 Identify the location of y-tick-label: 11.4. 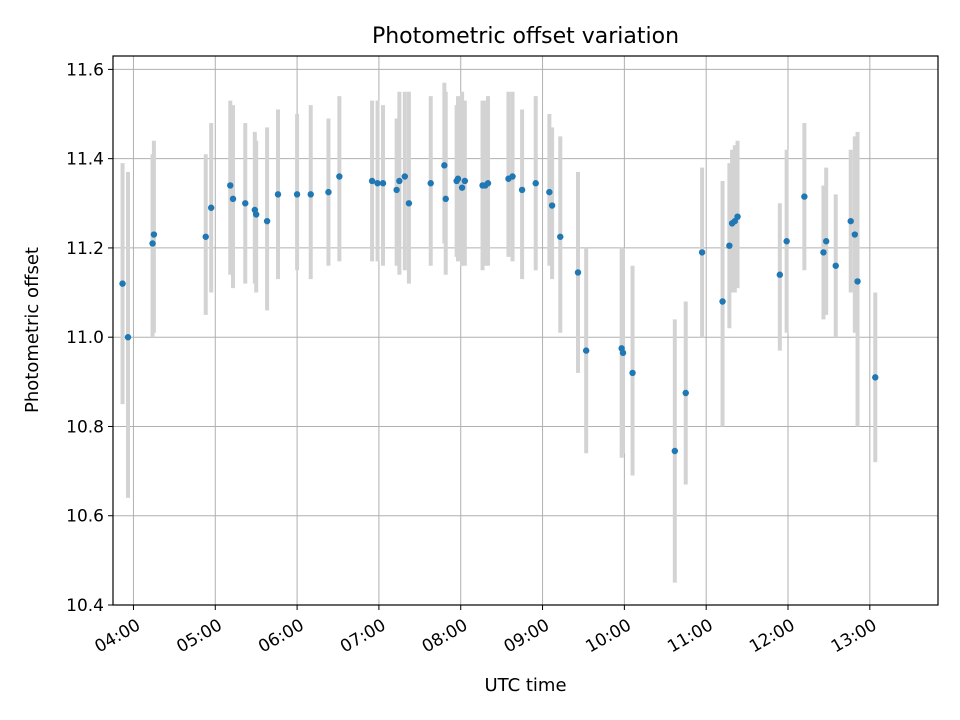
(85, 160).